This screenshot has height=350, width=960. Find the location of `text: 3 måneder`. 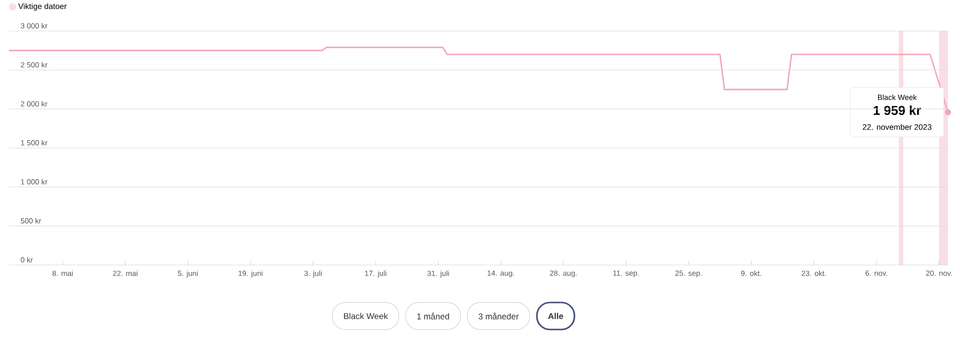

text: 3 måneder is located at coordinates (498, 316).